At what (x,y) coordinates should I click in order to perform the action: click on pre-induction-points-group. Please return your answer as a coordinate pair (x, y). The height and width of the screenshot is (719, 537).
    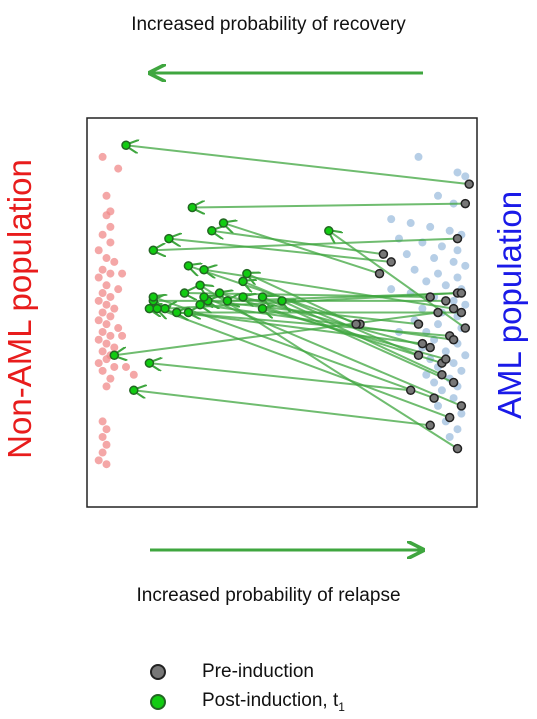
    Looking at the image, I should click on (412, 316).